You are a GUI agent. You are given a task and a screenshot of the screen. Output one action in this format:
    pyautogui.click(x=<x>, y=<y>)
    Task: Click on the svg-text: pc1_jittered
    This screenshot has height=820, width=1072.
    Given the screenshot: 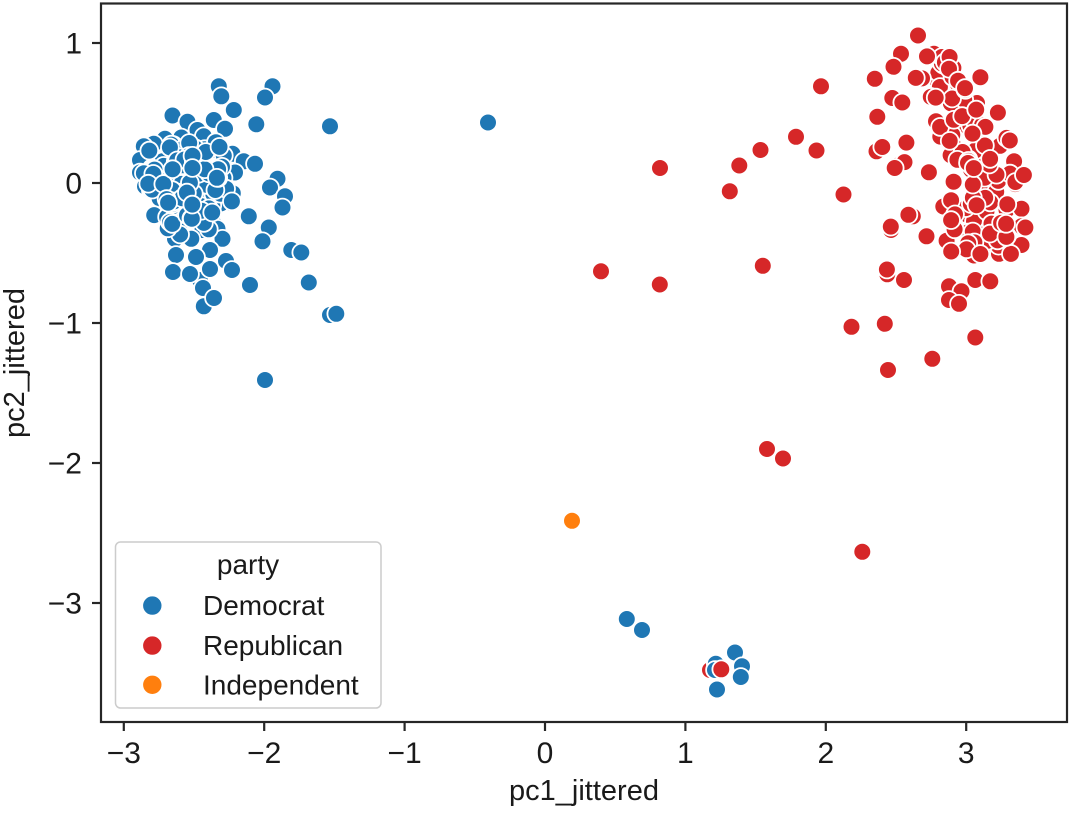 What is the action you would take?
    pyautogui.click(x=584, y=791)
    